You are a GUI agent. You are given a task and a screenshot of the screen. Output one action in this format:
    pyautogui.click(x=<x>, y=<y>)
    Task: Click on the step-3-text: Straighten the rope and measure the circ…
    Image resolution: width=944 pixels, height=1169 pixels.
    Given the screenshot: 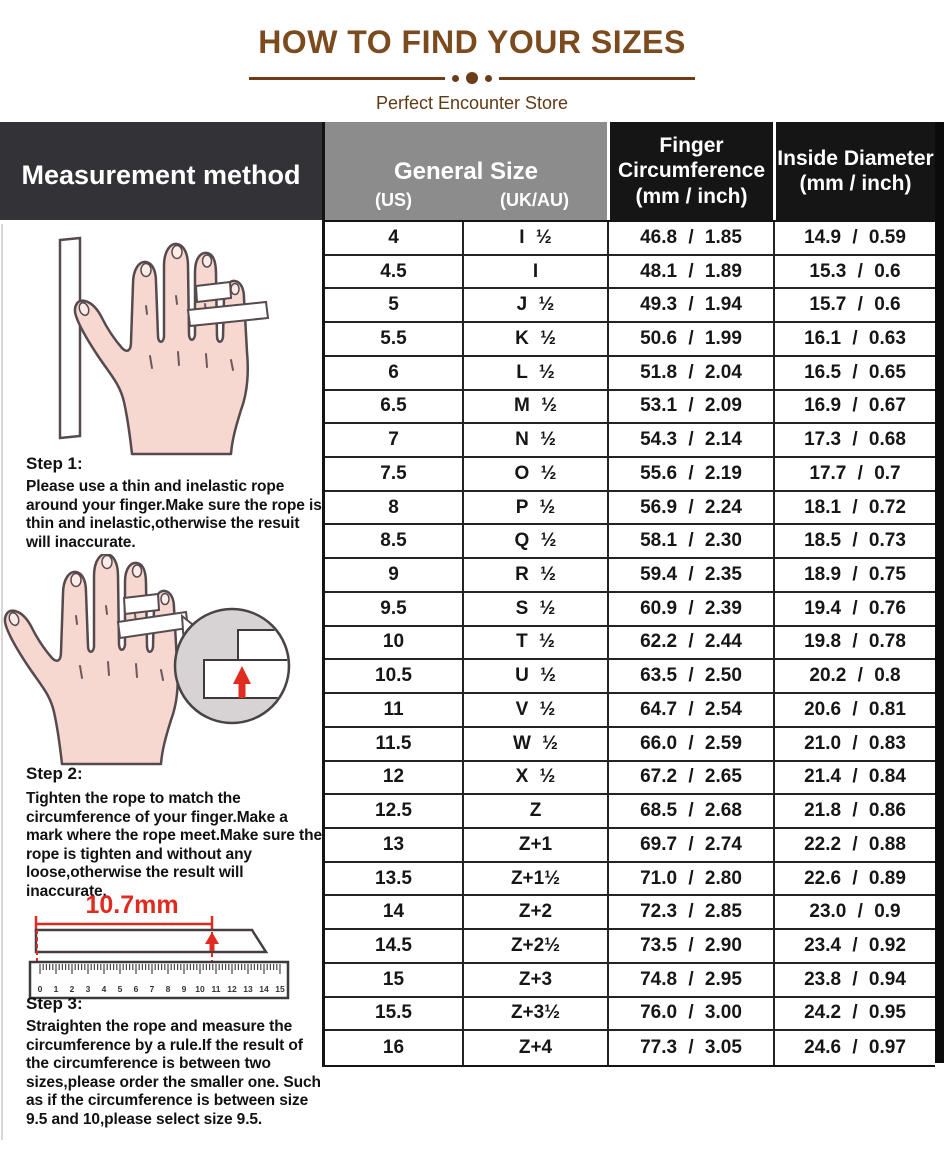 What is the action you would take?
    pyautogui.click(x=173, y=1073)
    